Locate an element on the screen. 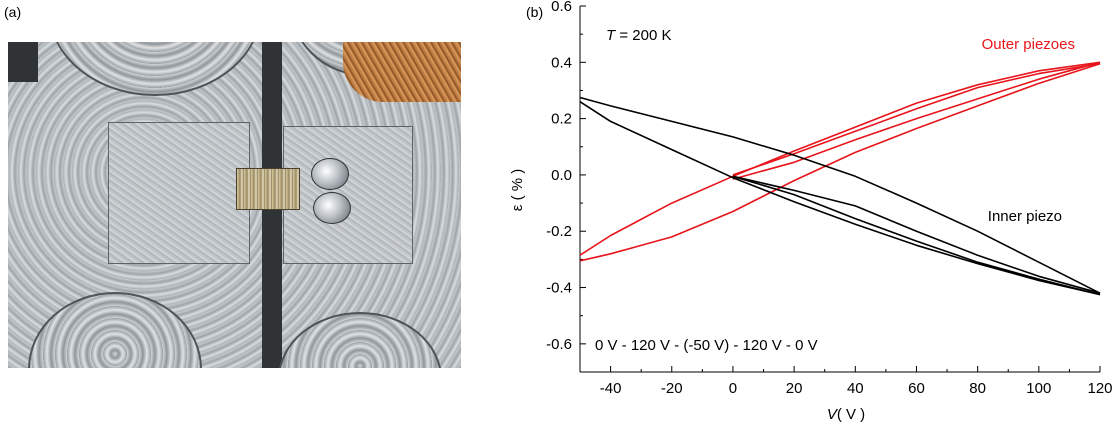  x-tick-label: -40 is located at coordinates (611, 388).